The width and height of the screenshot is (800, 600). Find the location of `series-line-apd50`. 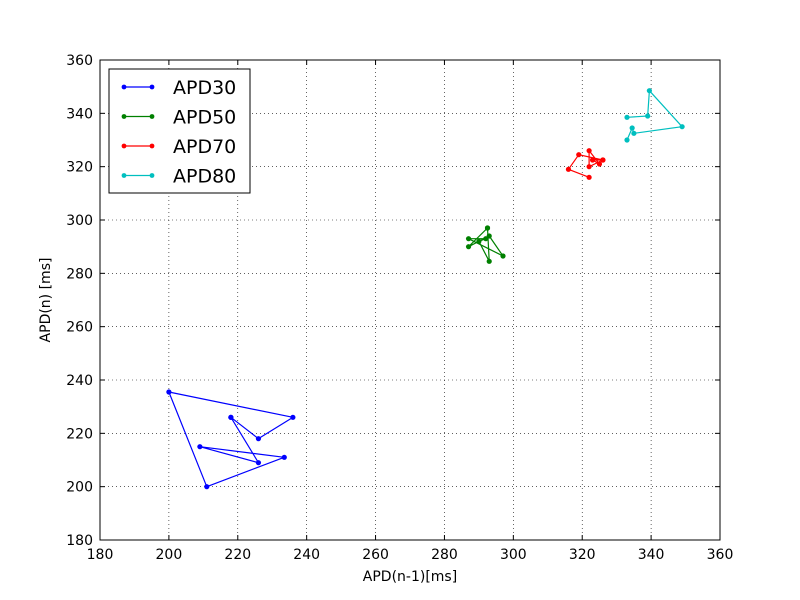

series-line-apd50 is located at coordinates (485, 244).